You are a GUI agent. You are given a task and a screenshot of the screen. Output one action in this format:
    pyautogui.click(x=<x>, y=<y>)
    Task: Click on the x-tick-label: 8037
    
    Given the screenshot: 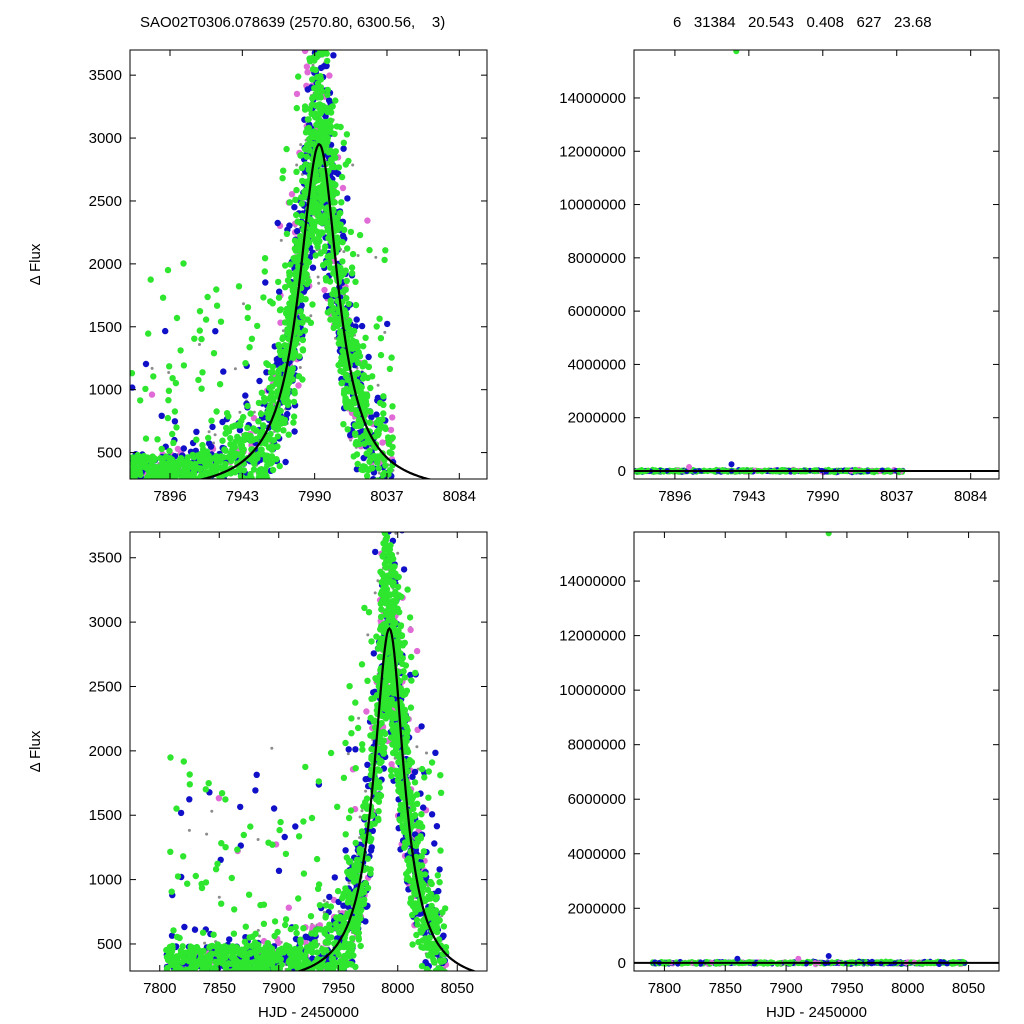 What is the action you would take?
    pyautogui.click(x=896, y=496)
    